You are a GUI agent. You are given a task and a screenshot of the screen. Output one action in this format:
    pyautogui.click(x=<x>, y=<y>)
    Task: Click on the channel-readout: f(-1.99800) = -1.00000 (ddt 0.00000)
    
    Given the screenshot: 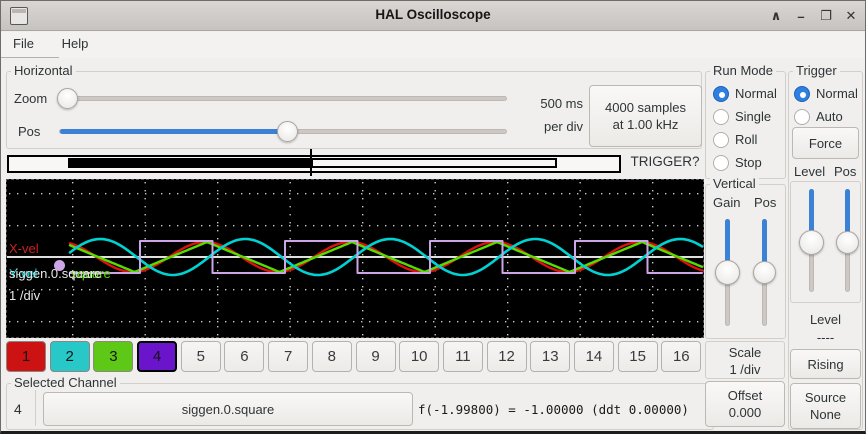 What is the action you would take?
    pyautogui.click(x=553, y=409)
    